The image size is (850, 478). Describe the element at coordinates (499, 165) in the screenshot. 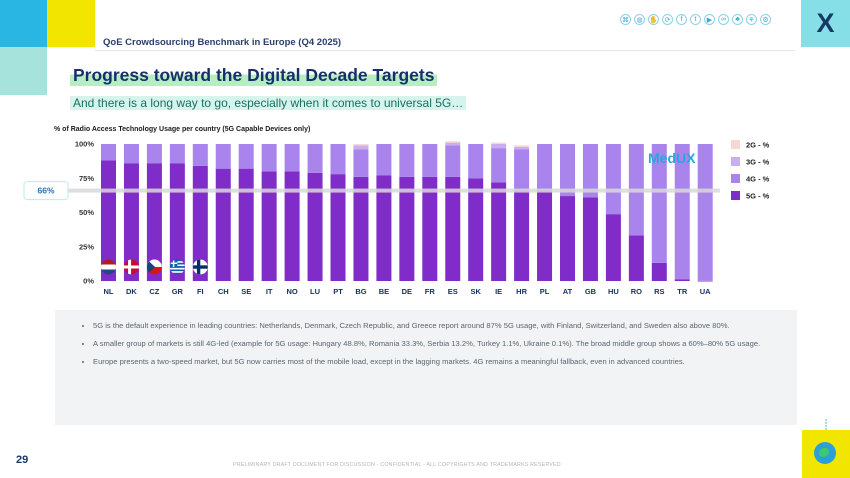

I see `bar-4g-ie` at that location.